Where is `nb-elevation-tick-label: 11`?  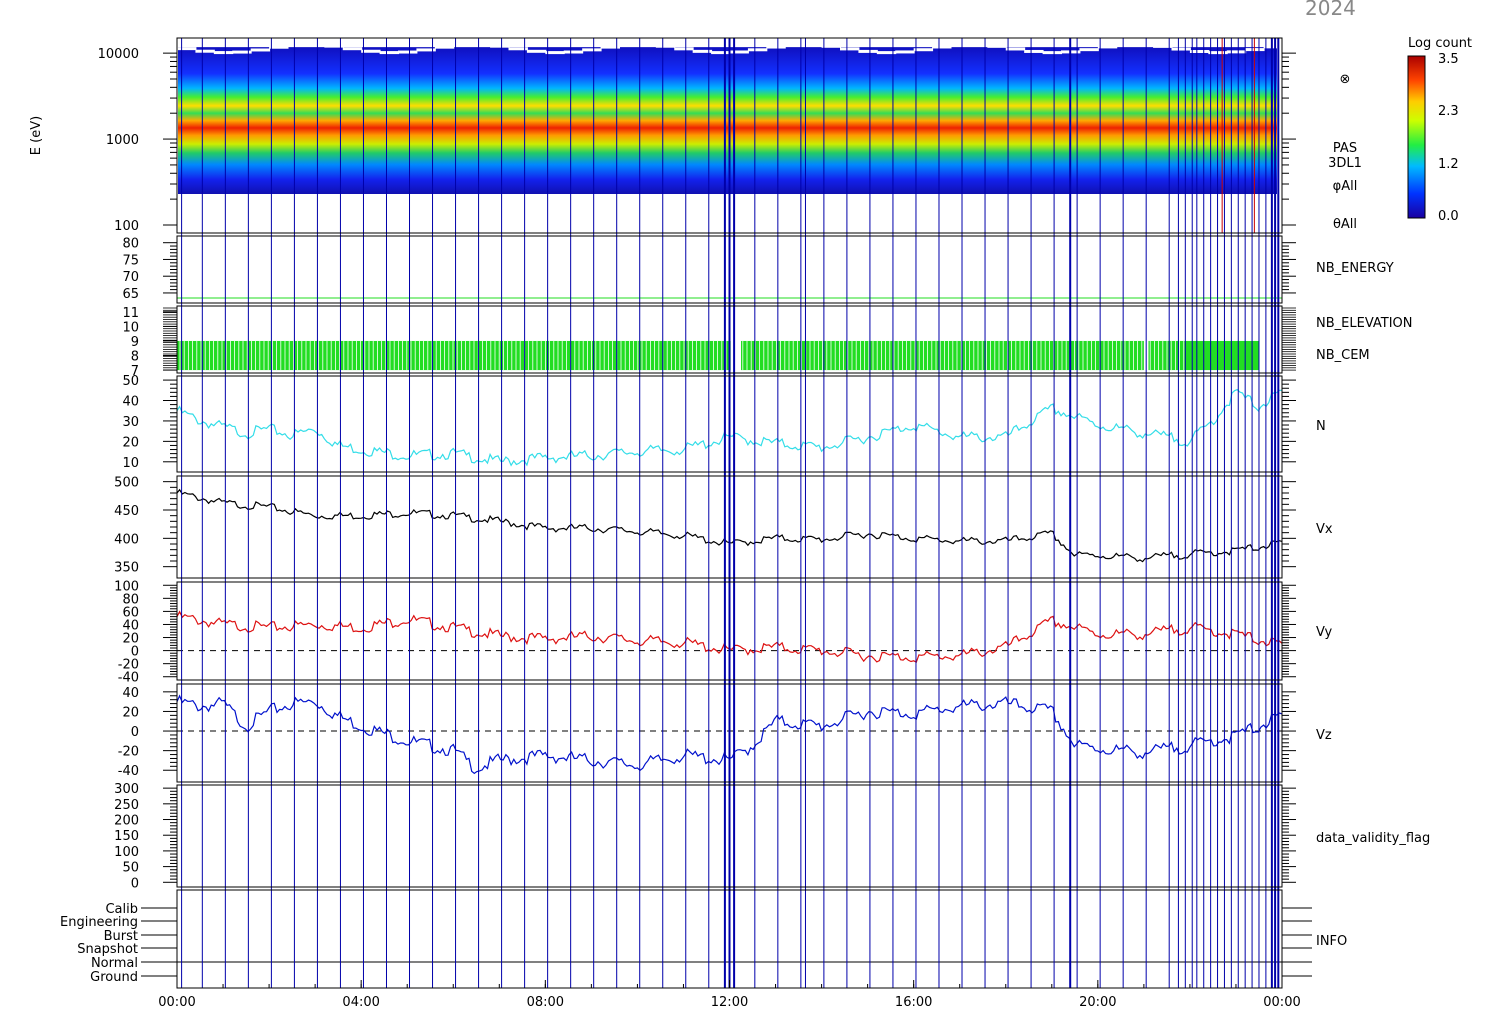 nb-elevation-tick-label: 11 is located at coordinates (130, 313).